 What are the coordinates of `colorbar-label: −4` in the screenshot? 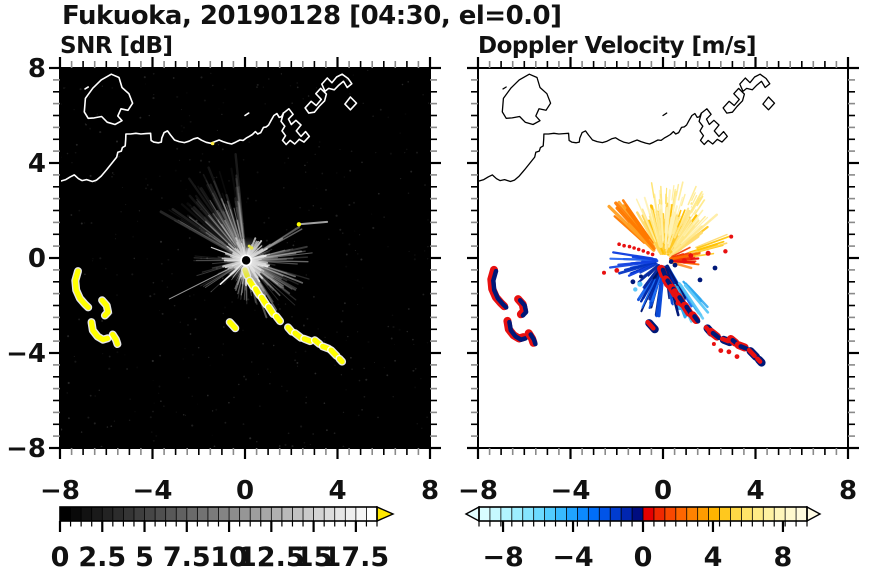 It's located at (572, 556).